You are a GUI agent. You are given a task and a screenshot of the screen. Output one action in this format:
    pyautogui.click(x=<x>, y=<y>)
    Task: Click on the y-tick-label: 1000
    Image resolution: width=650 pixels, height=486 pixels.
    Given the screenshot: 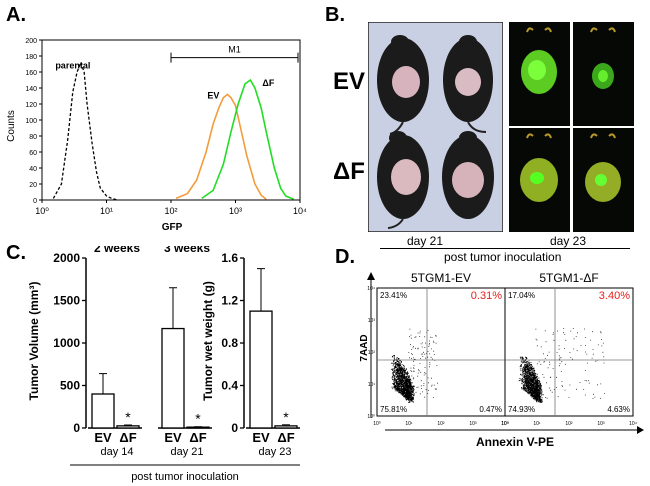 What is the action you would take?
    pyautogui.click(x=66, y=343)
    